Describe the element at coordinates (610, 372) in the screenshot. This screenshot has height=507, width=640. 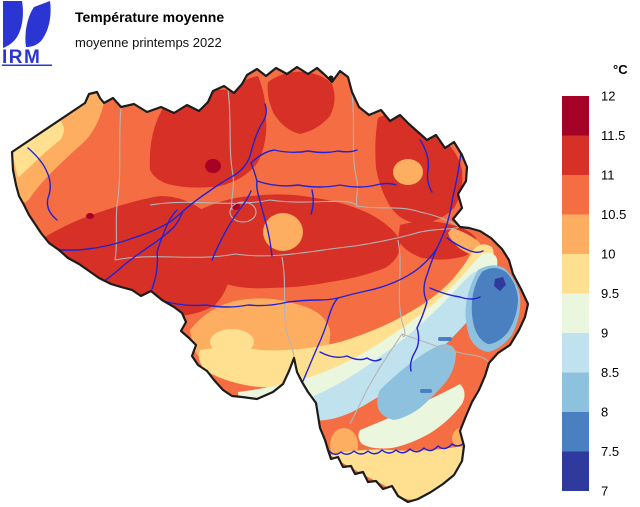
I see `colorbar-tick: 8.5` at that location.